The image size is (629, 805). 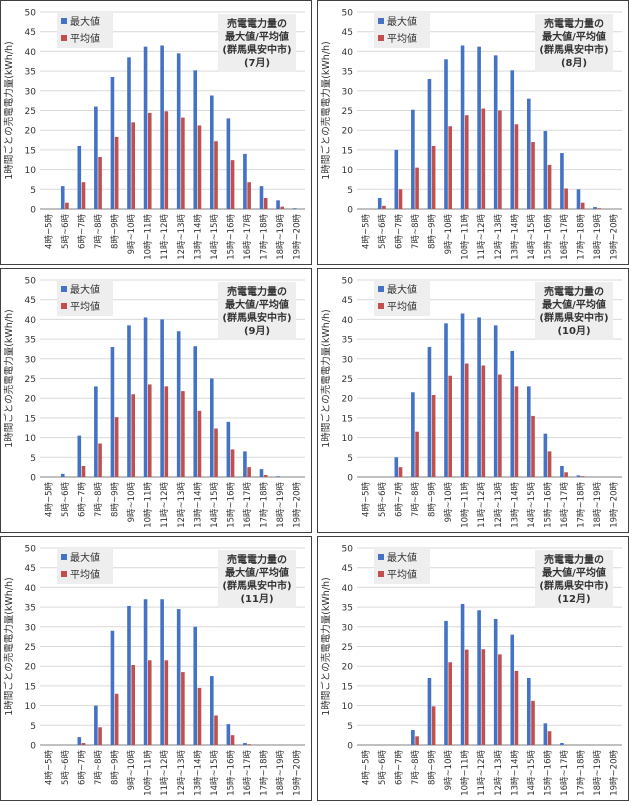 I want to click on title-line: (12月), so click(x=573, y=599).